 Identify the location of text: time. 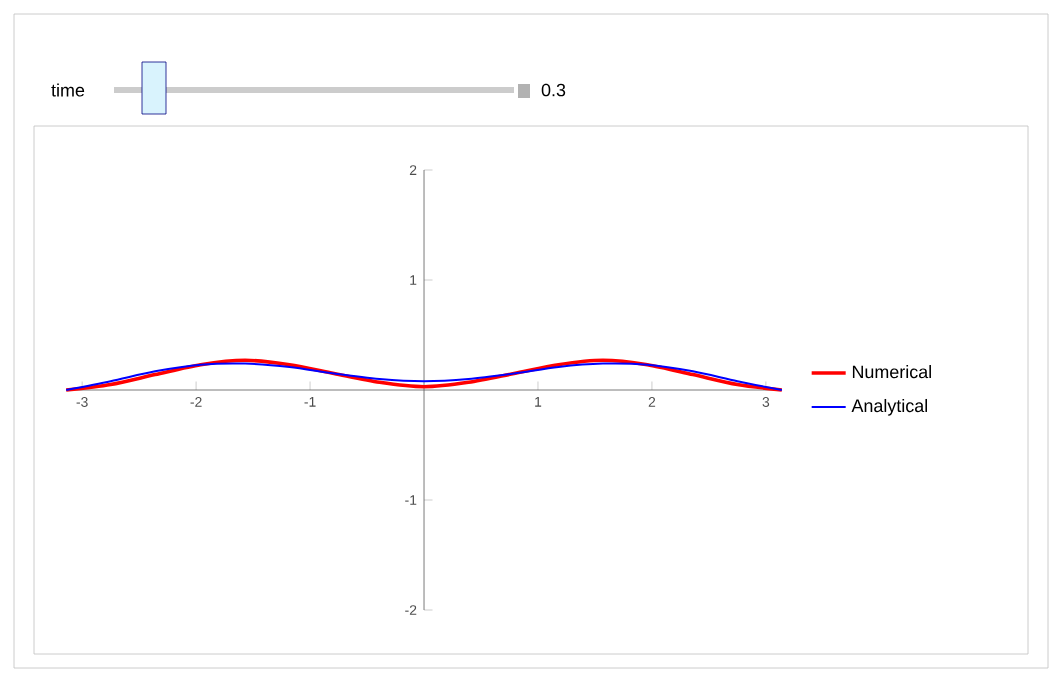
(68, 90).